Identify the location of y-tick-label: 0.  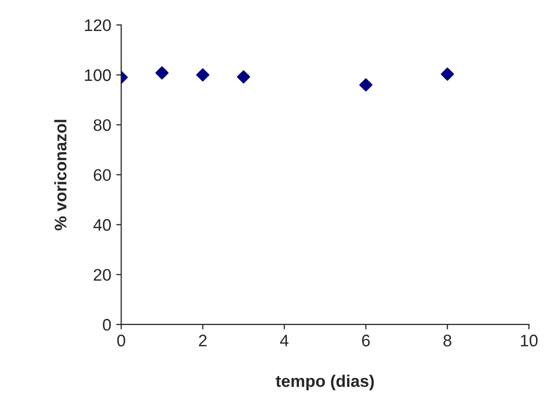
(106, 324).